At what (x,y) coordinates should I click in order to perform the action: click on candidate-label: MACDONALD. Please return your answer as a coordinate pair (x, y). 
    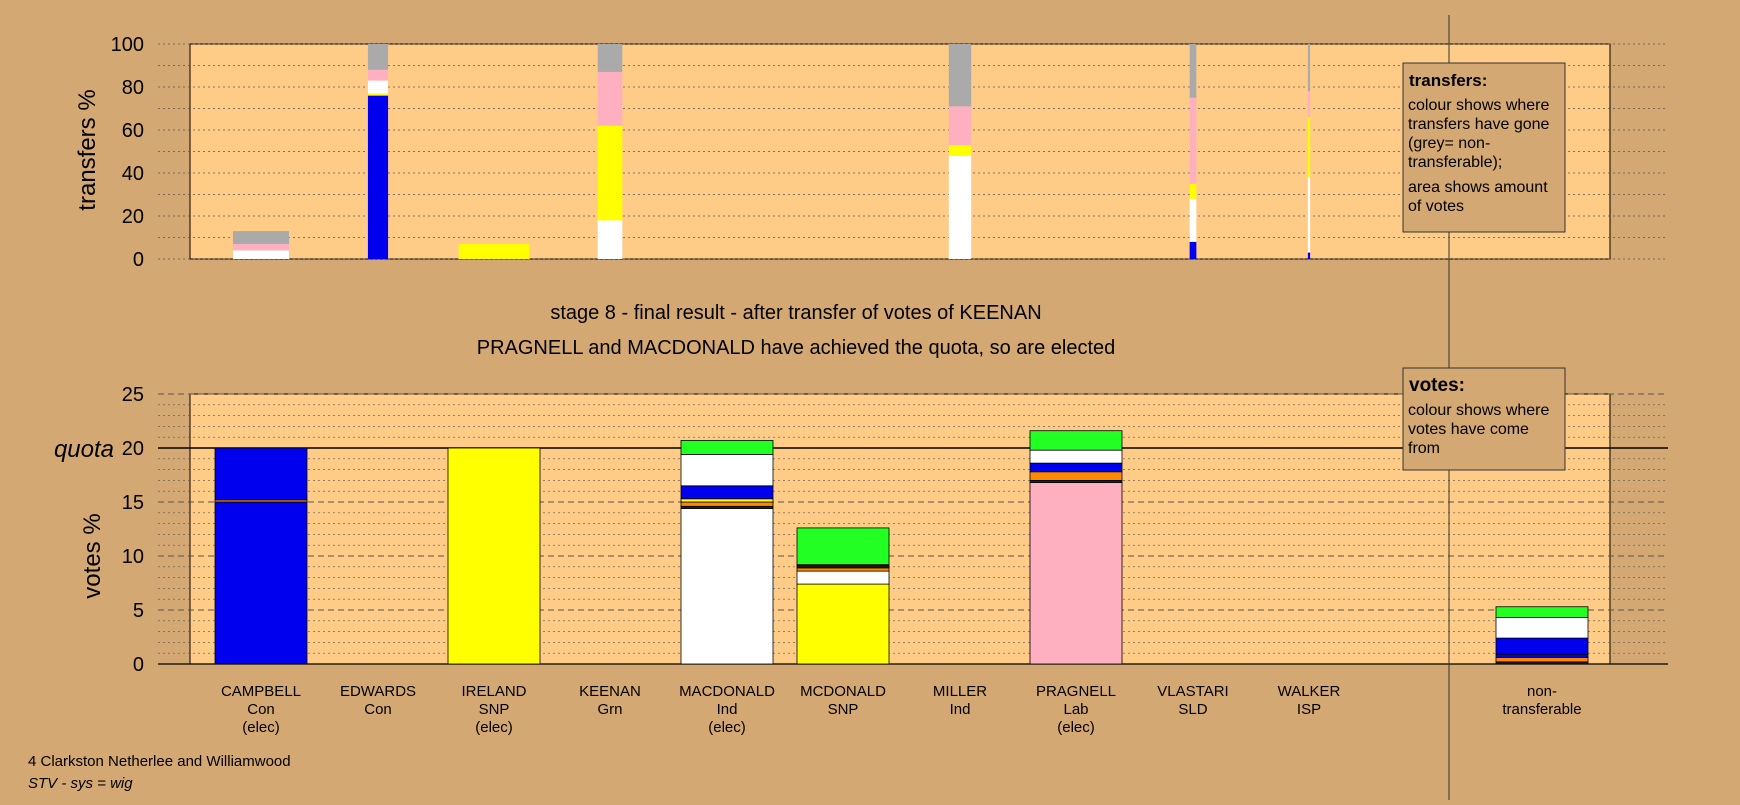
    Looking at the image, I should click on (727, 691).